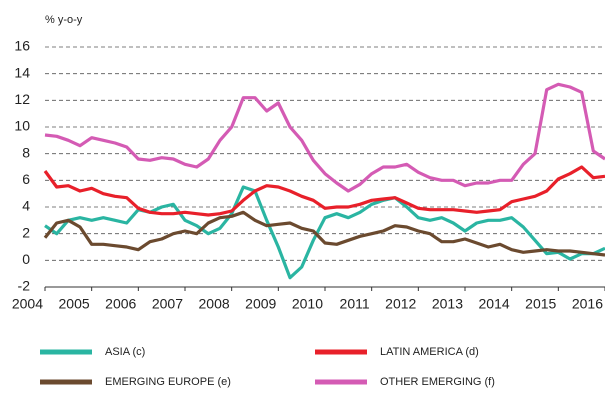  Describe the element at coordinates (167, 304) in the screenshot. I see `x-tick-label: 2007` at that location.